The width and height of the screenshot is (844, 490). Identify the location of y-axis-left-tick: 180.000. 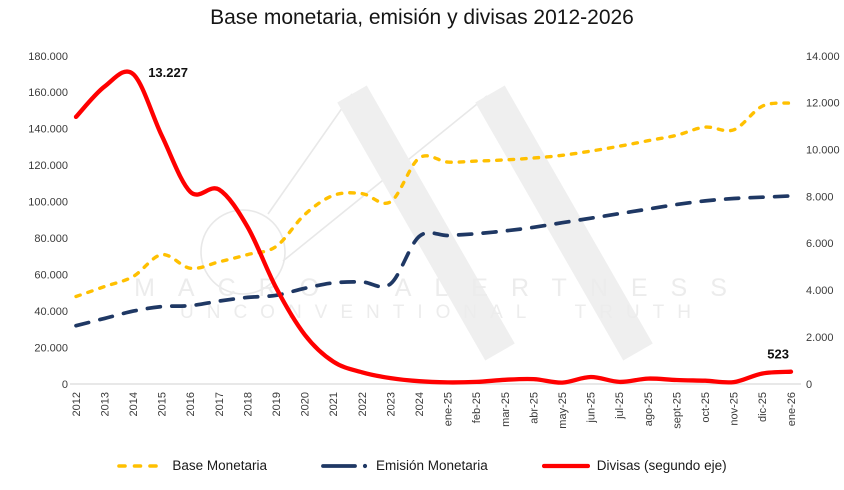
(48, 57).